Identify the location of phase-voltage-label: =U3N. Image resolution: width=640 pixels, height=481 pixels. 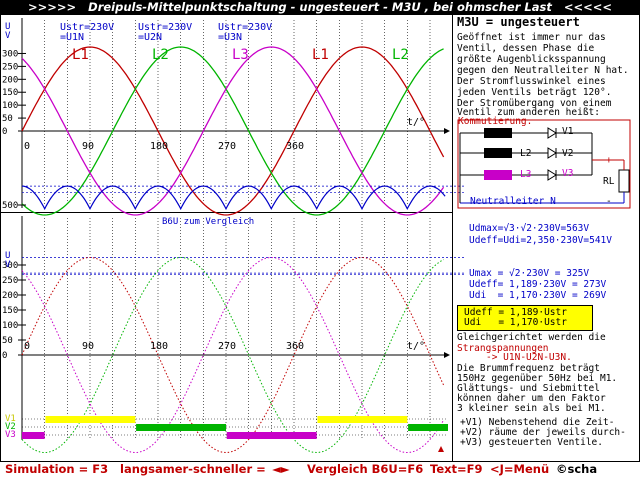
(230, 37).